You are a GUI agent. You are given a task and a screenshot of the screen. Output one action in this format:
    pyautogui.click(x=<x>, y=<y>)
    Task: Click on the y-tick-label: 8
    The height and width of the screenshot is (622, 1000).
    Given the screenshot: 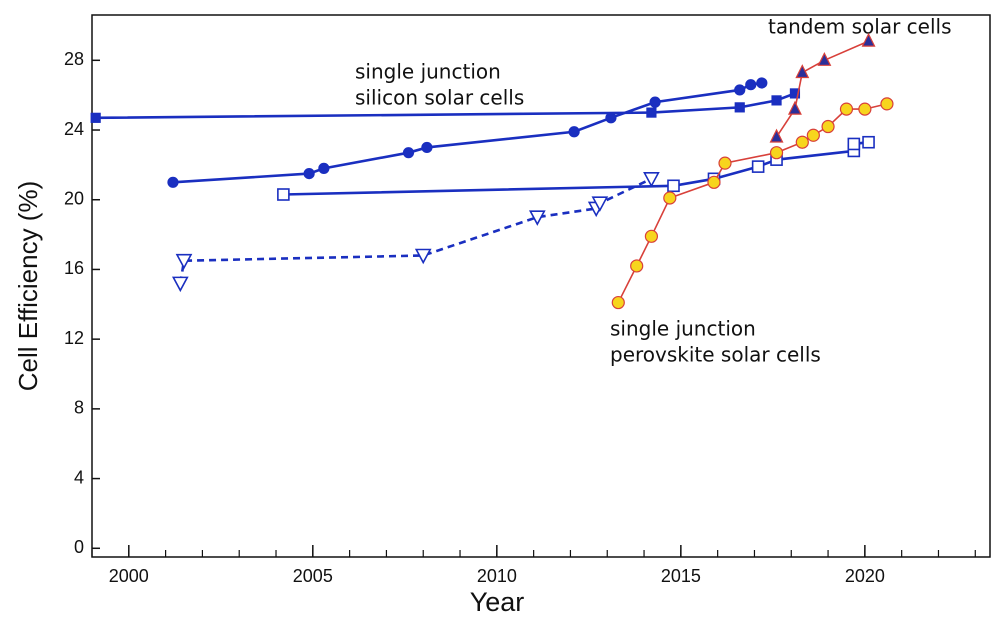 What is the action you would take?
    pyautogui.click(x=79, y=408)
    